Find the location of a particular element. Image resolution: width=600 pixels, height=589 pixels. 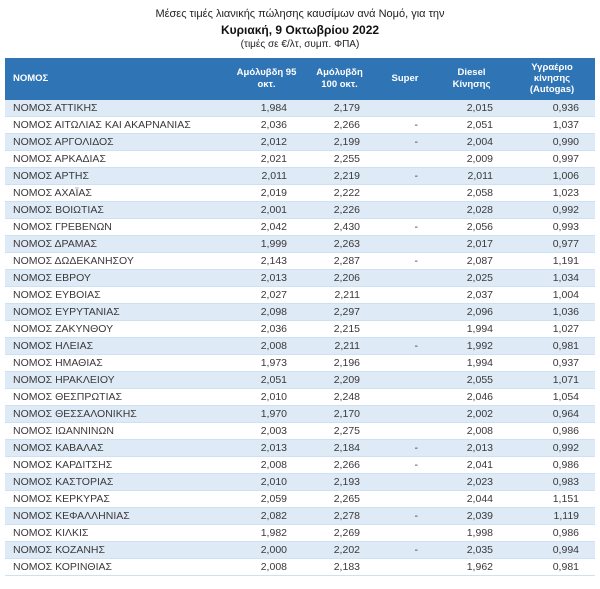

price-value: 0,936 is located at coordinates (552, 108).